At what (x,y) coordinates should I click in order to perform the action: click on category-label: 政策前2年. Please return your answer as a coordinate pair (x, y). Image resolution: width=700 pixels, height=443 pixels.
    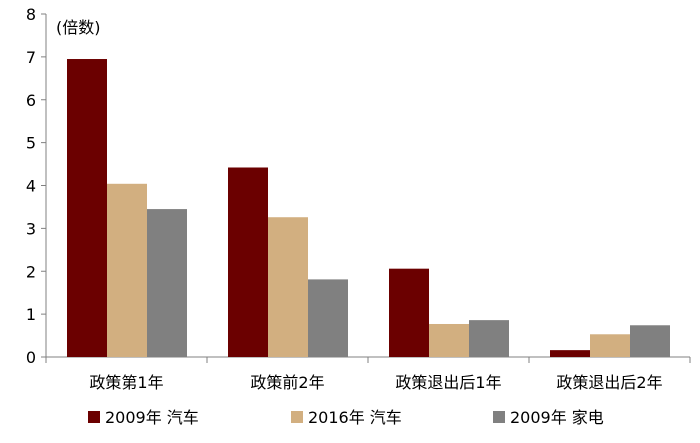
    Looking at the image, I should click on (287, 382).